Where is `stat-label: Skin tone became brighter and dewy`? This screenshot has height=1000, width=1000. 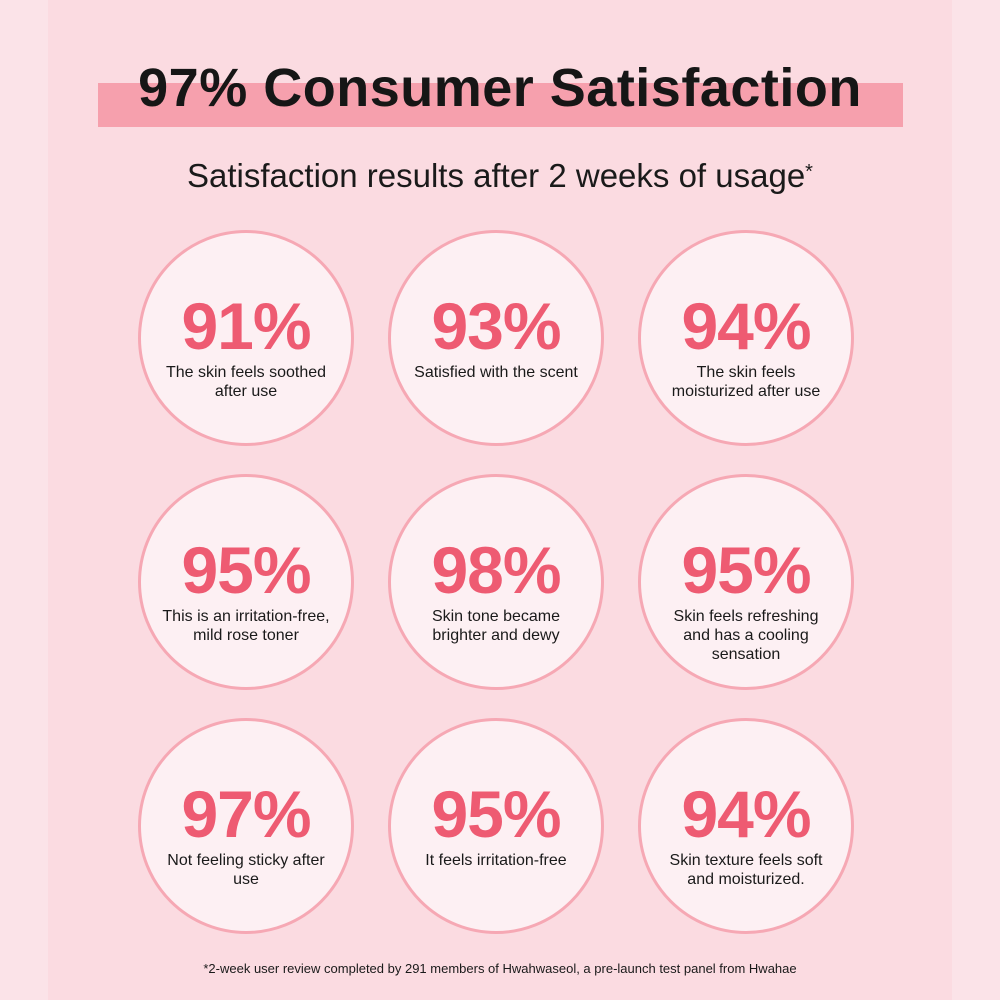
stat-label: Skin tone became brighter and dewy is located at coordinates (496, 626).